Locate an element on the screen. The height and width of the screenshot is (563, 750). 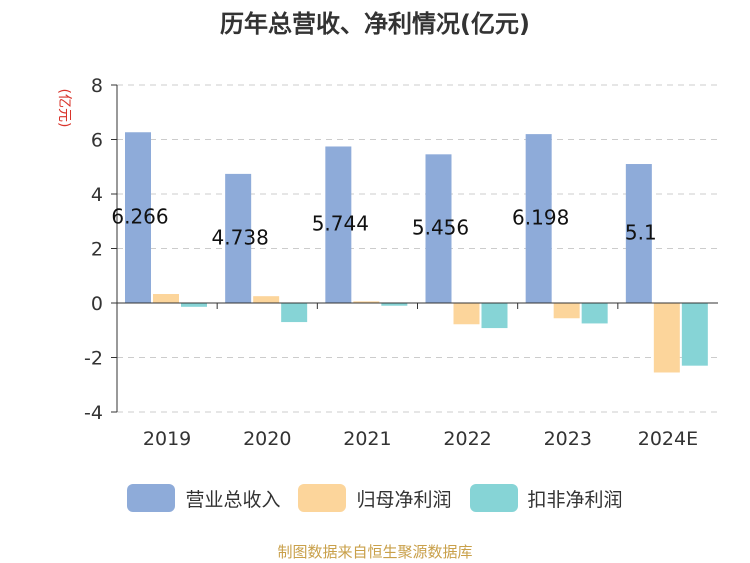
legend-label: 营业总收入 is located at coordinates (233, 499).